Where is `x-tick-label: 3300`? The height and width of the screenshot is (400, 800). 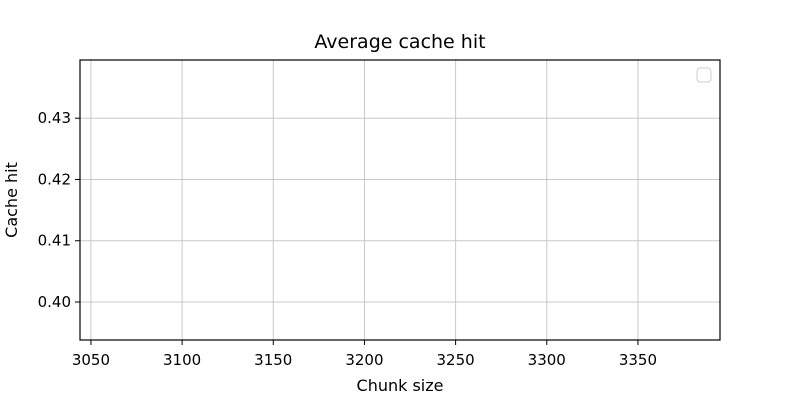
x-tick-label: 3300 is located at coordinates (547, 360).